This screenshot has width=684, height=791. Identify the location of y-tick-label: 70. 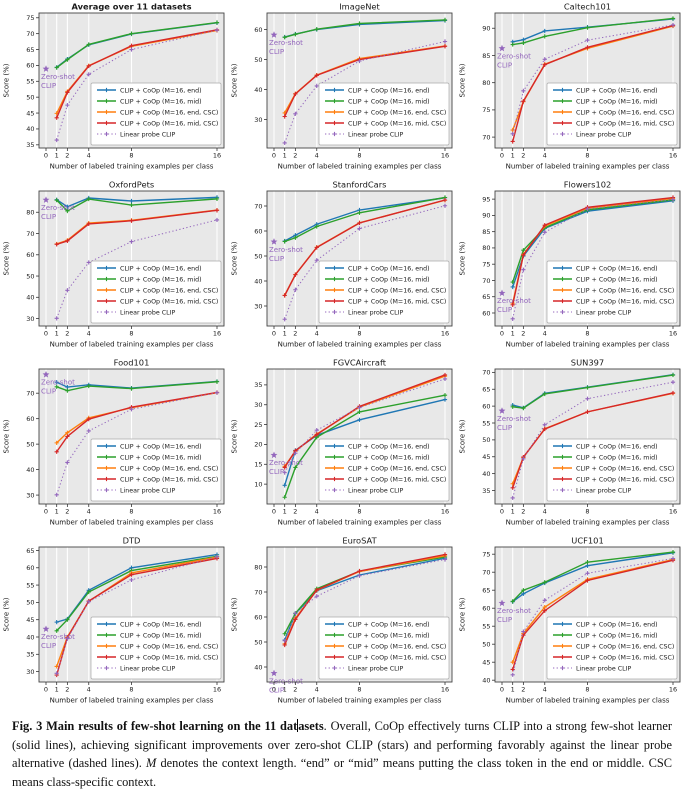
(486, 573).